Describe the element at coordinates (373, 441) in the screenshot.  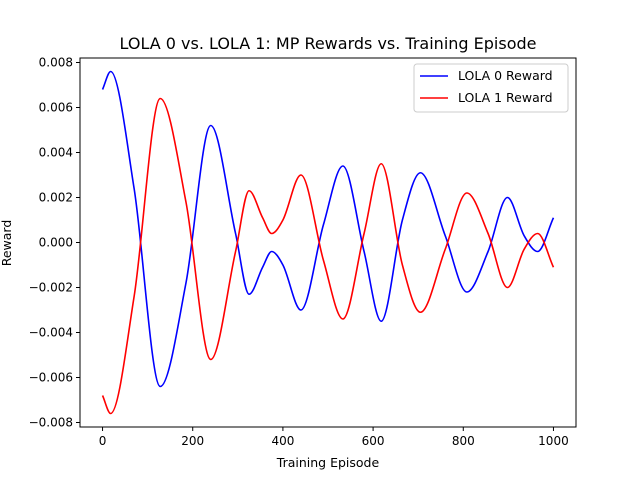
I see `x-tick-label: 600` at that location.